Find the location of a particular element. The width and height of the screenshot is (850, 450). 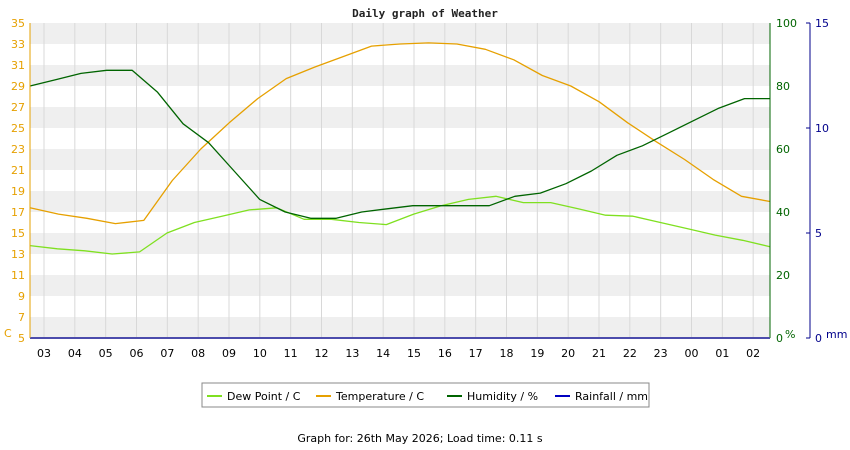

x-tick-label: 13 is located at coordinates (352, 353).